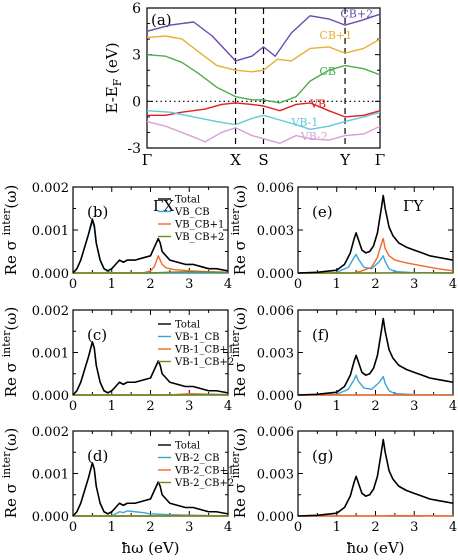  I want to click on direction-label: ΓY, so click(413, 206).